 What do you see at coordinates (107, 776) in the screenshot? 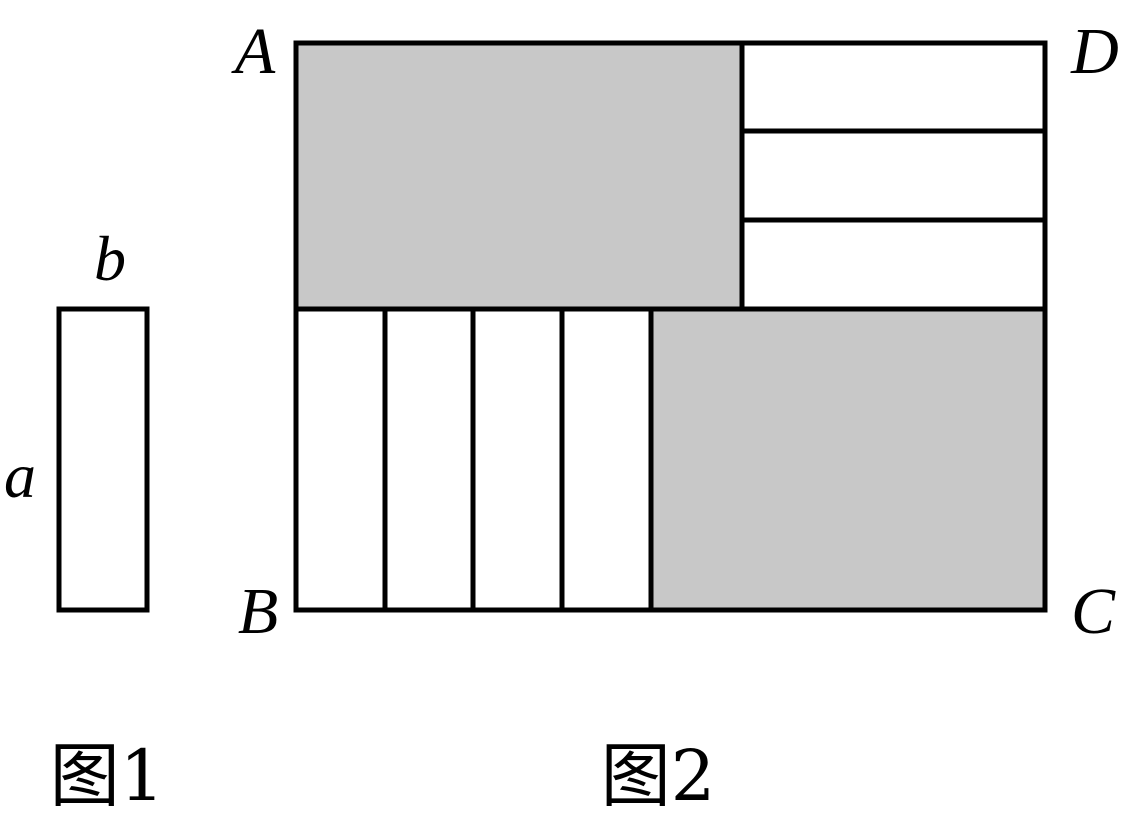
I see `caption-figure-1: 图1` at bounding box center [107, 776].